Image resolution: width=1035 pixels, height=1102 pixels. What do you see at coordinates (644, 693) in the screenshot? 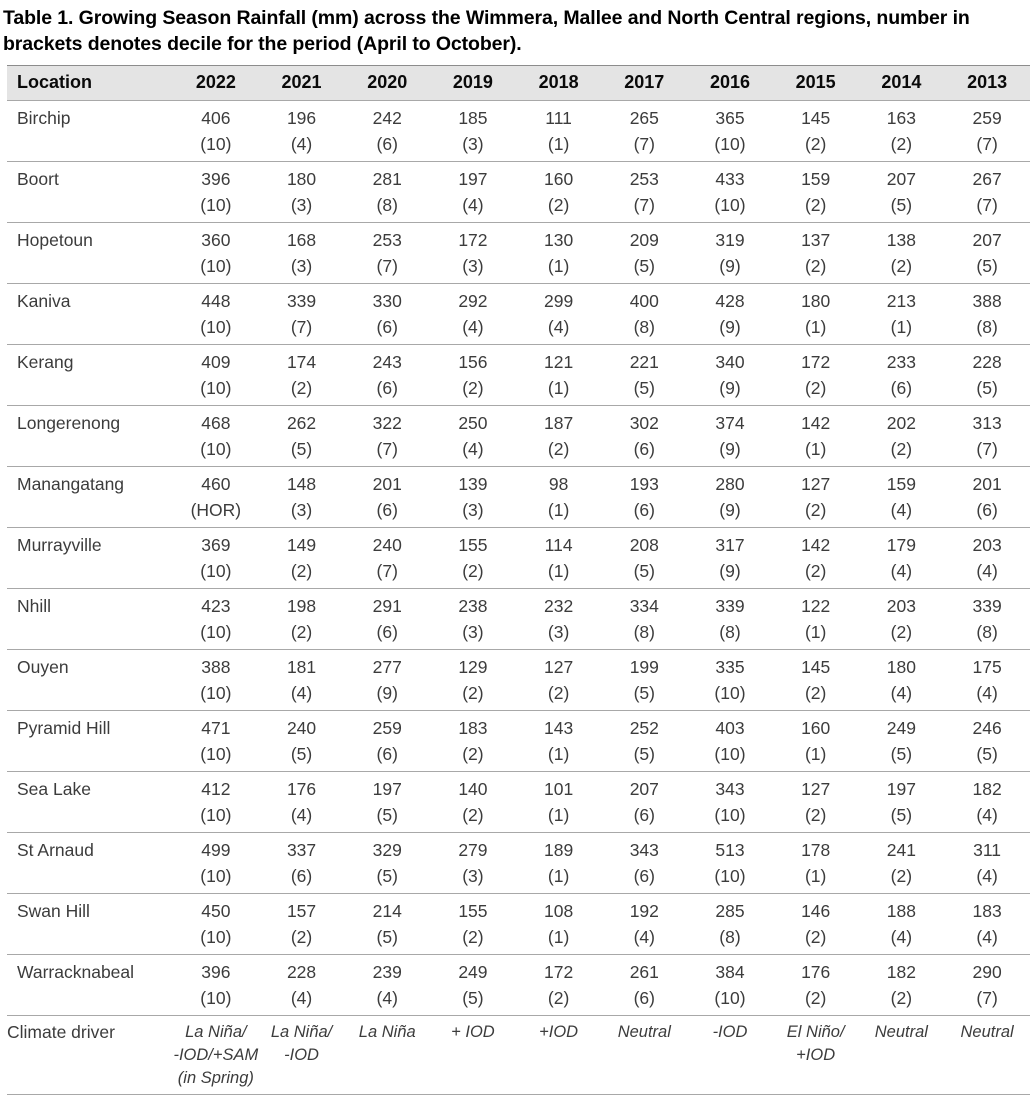
I see `decile-value: (5)` at bounding box center [644, 693].